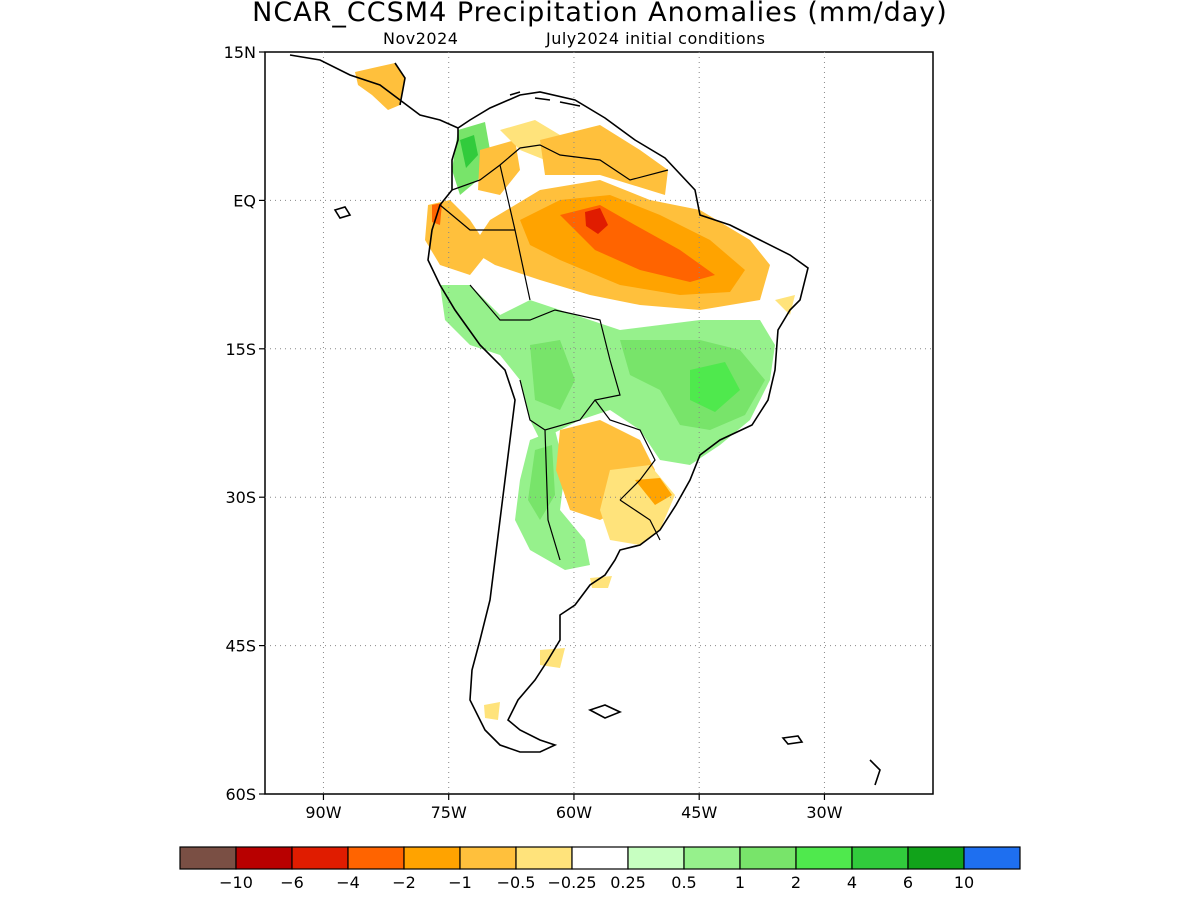  Describe the element at coordinates (545, 99) in the screenshot. I see `caribbean-islands` at that location.